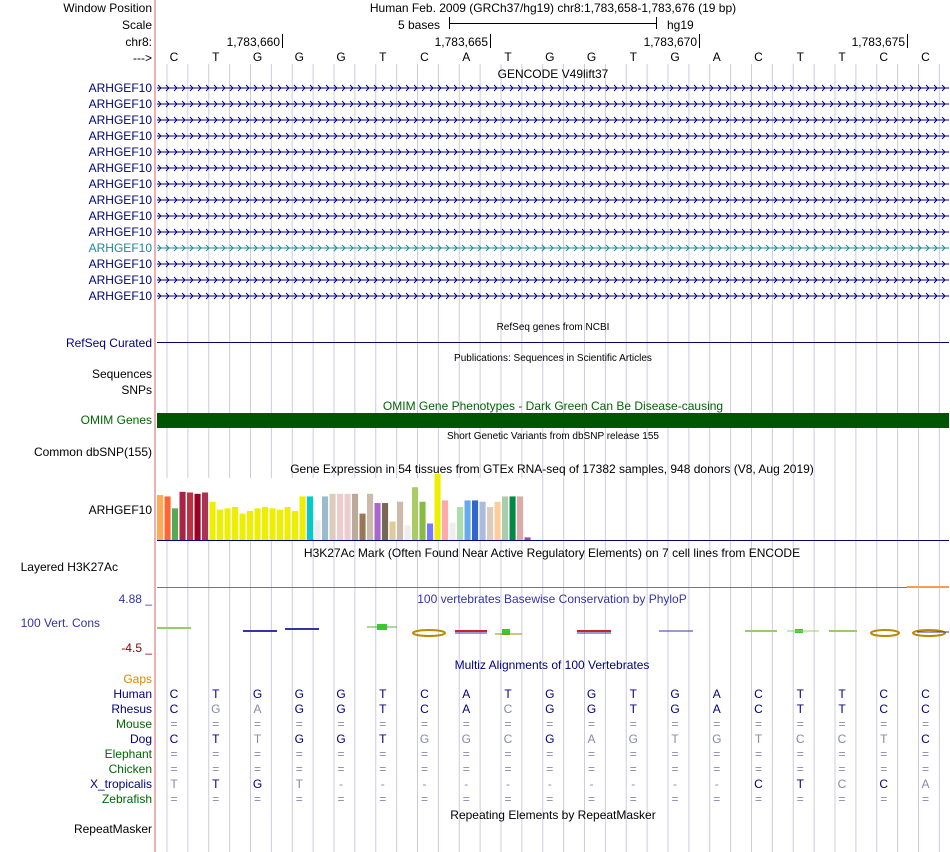 Image resolution: width=950 pixels, height=852 pixels. Describe the element at coordinates (108, 343) in the screenshot. I see `refseq-label: RefSeq Curated` at that location.